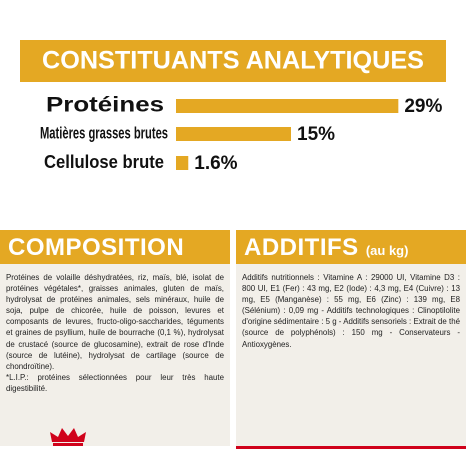  I want to click on category-label: Protéines, so click(105, 105).